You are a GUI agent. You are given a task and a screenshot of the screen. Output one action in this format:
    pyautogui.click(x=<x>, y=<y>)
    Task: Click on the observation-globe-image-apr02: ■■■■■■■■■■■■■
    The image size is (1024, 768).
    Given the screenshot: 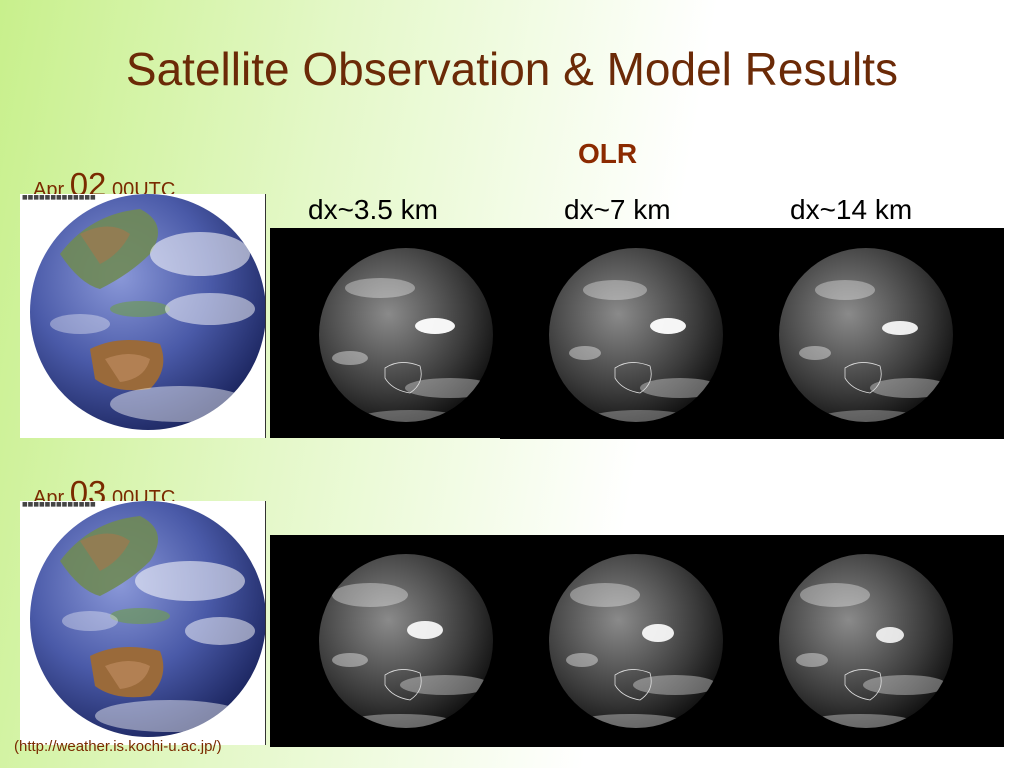 What is the action you would take?
    pyautogui.click(x=143, y=316)
    